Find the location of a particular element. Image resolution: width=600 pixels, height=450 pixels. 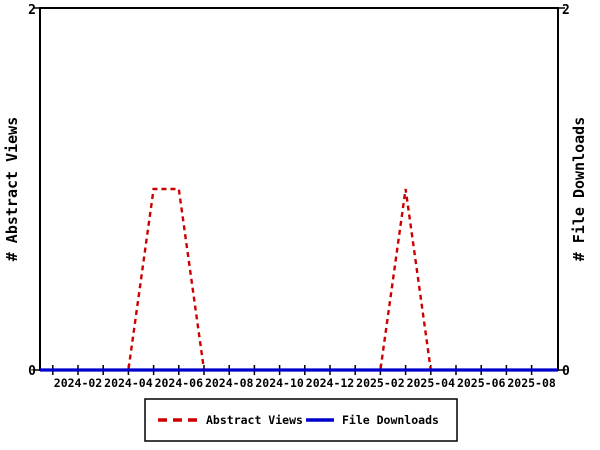

legend-label-abstract-views: Abstract Views is located at coordinates (254, 420).